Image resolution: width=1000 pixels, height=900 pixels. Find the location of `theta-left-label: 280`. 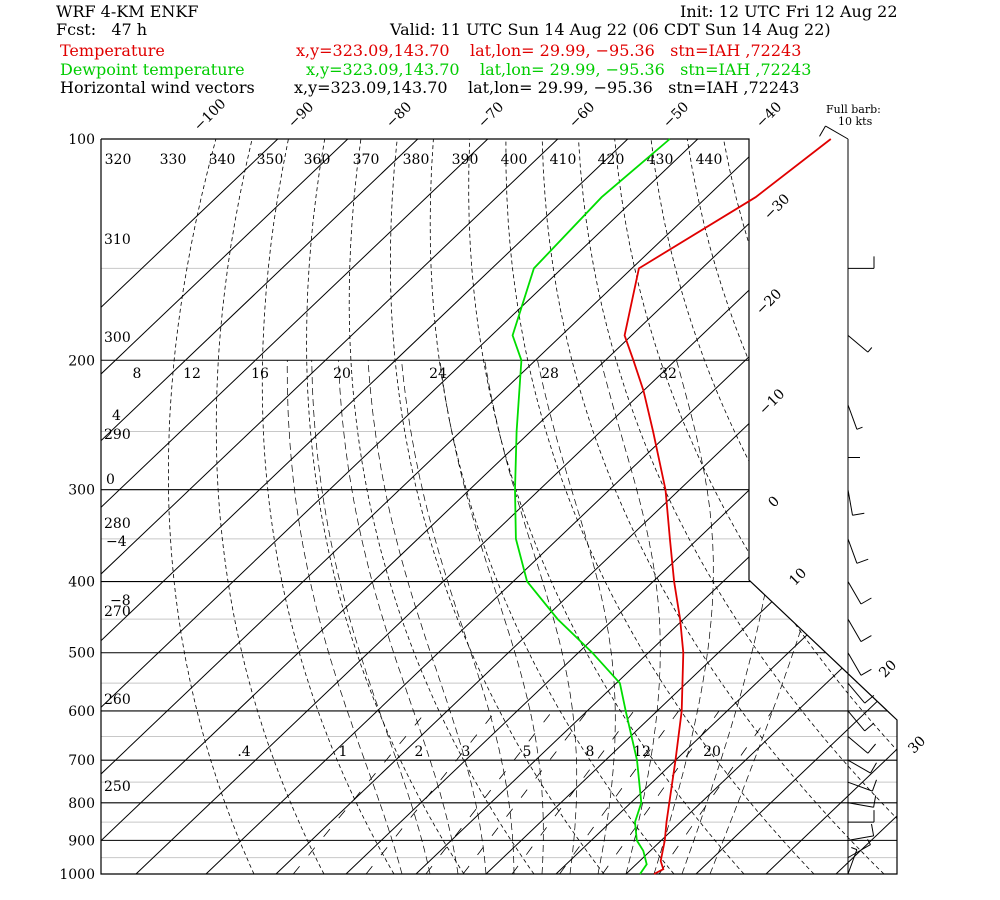

theta-left-label: 280 is located at coordinates (117, 524).